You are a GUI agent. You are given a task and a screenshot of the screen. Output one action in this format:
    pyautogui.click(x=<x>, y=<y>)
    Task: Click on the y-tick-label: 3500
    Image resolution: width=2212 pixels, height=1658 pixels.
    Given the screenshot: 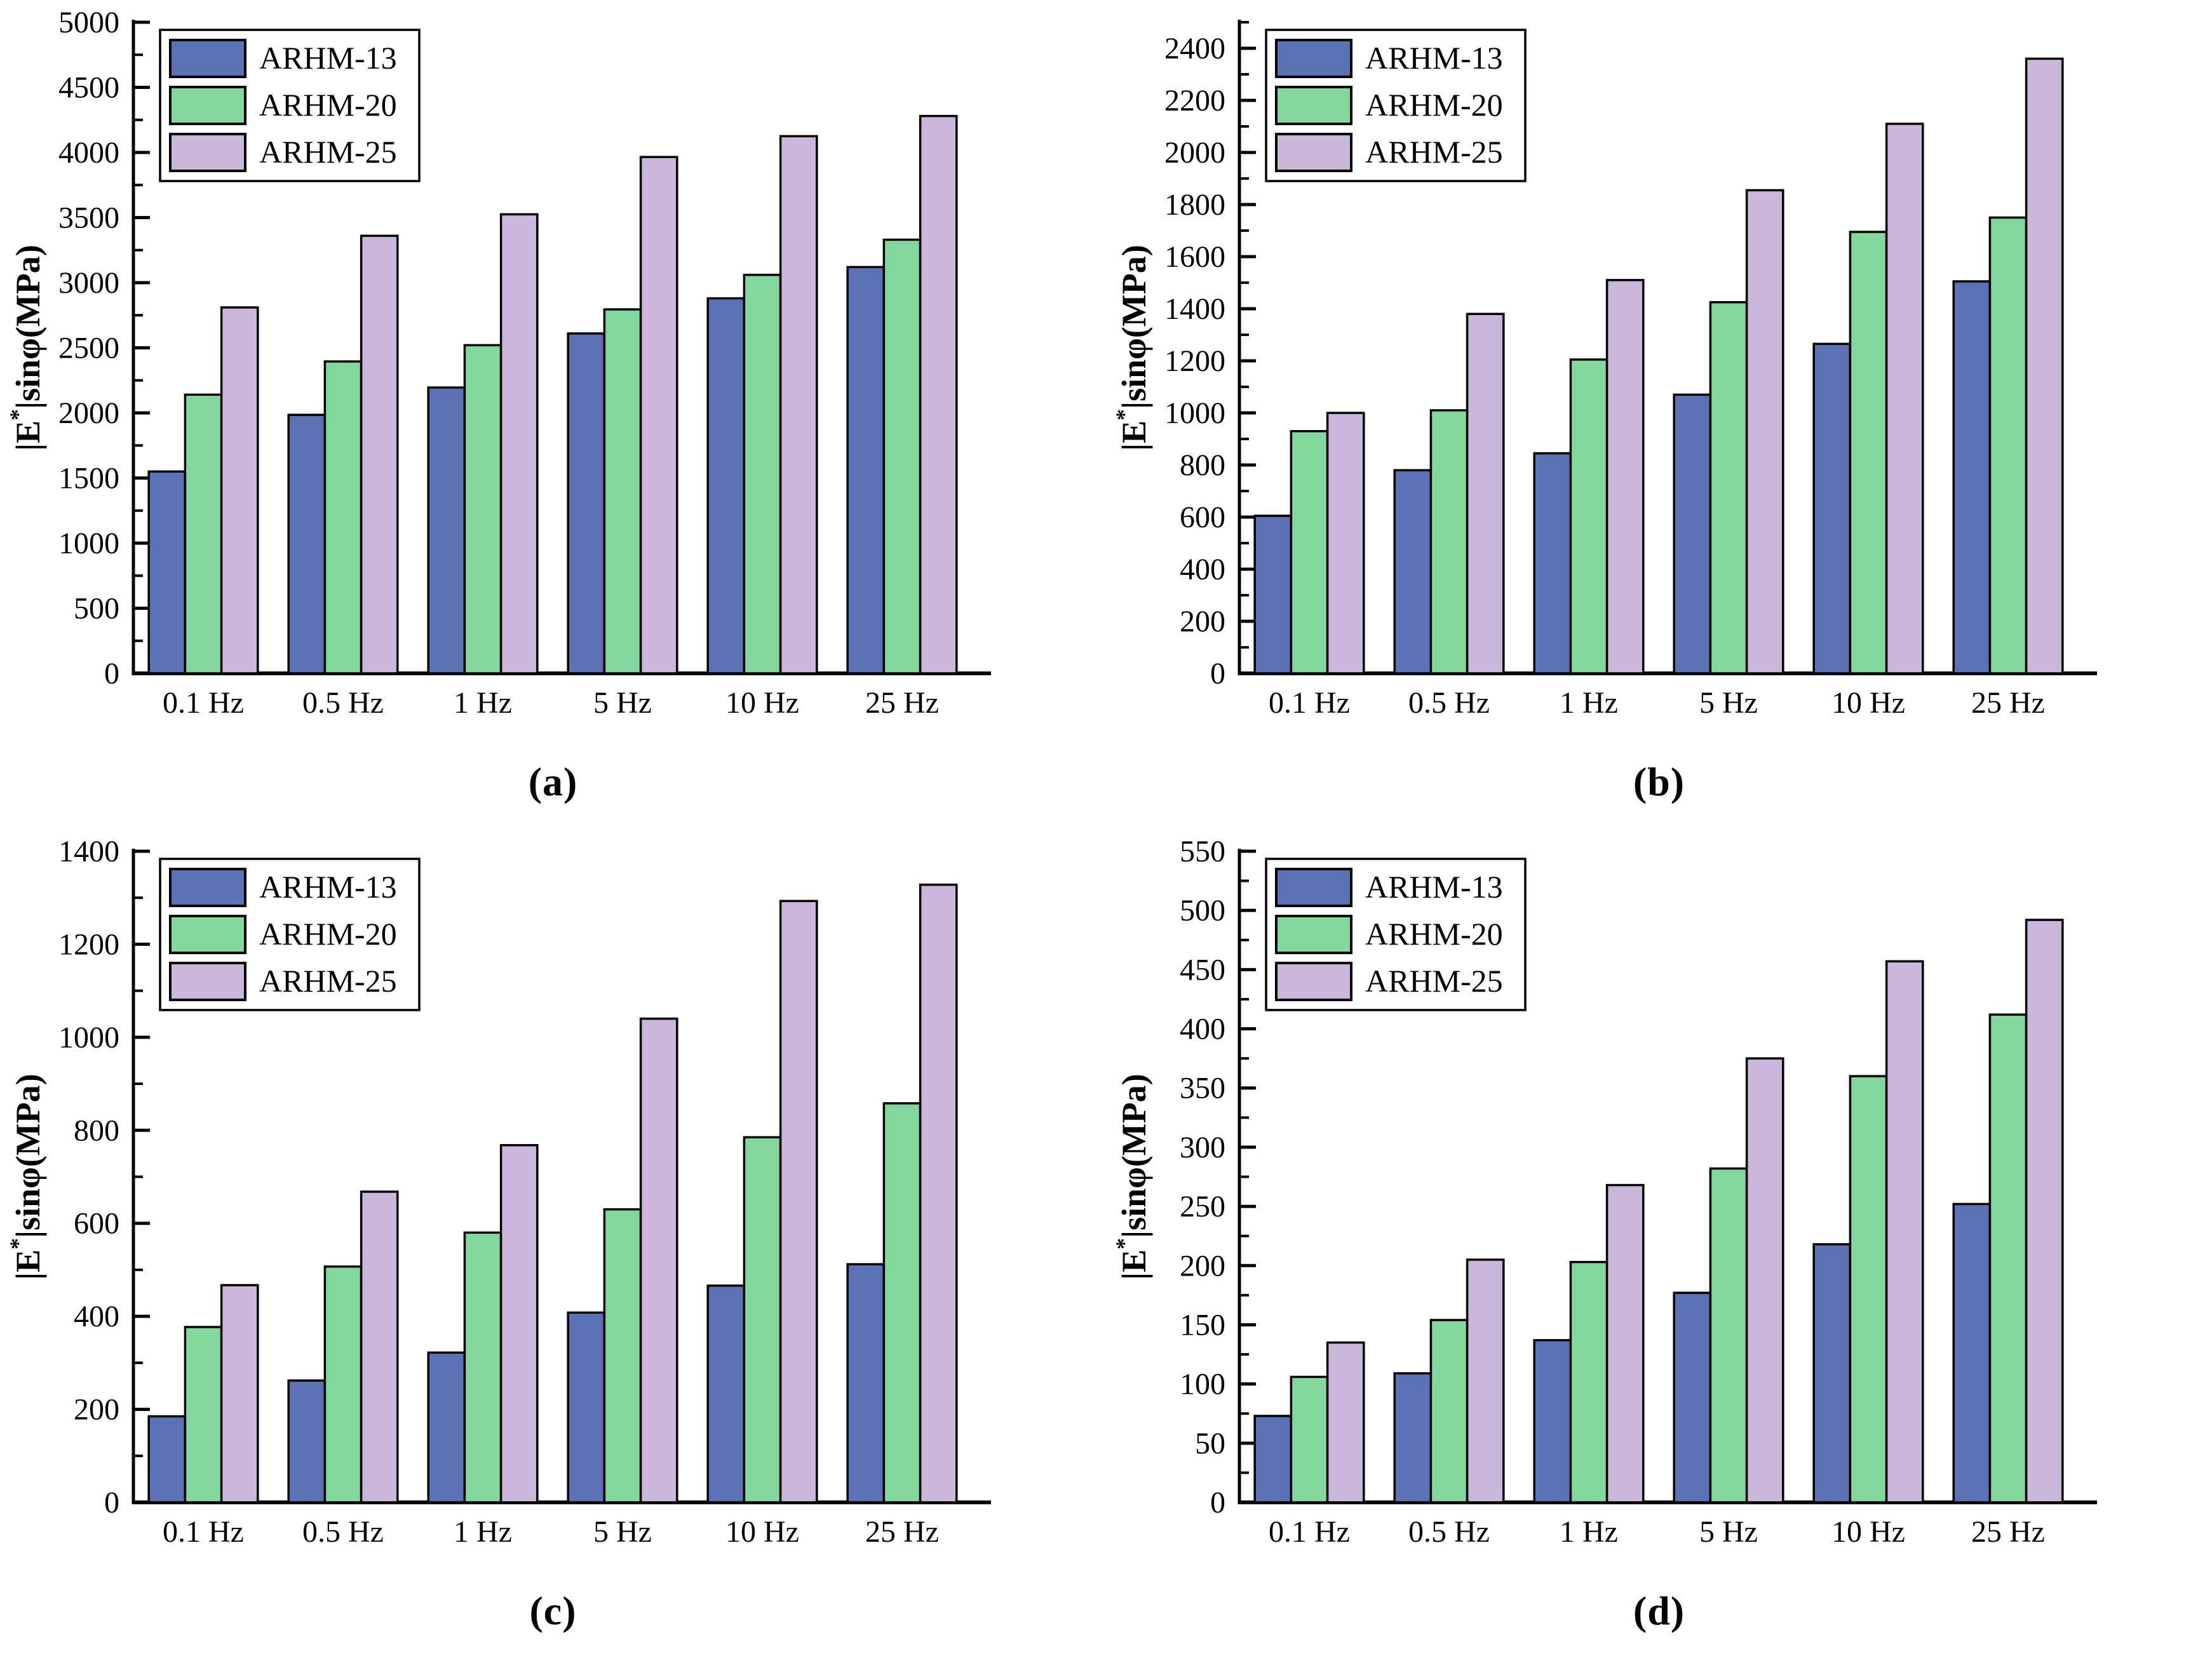 What is the action you would take?
    pyautogui.click(x=88, y=218)
    